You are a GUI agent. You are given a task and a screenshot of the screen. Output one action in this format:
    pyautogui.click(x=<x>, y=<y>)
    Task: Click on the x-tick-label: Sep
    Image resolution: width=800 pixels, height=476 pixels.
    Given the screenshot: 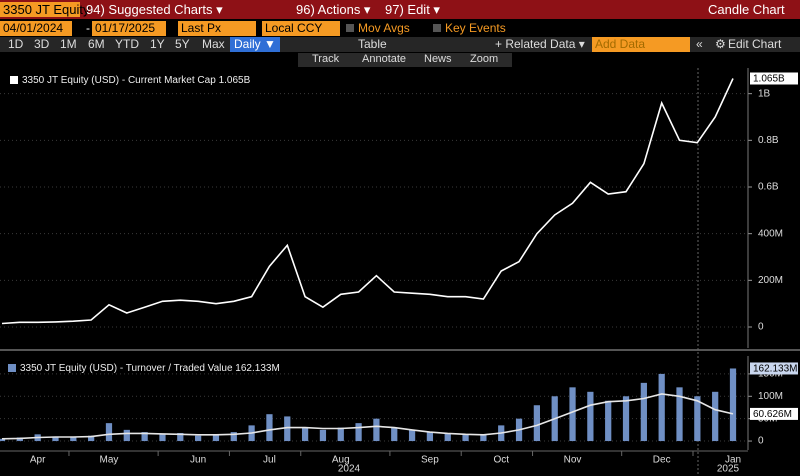 What is the action you would take?
    pyautogui.click(x=430, y=460)
    